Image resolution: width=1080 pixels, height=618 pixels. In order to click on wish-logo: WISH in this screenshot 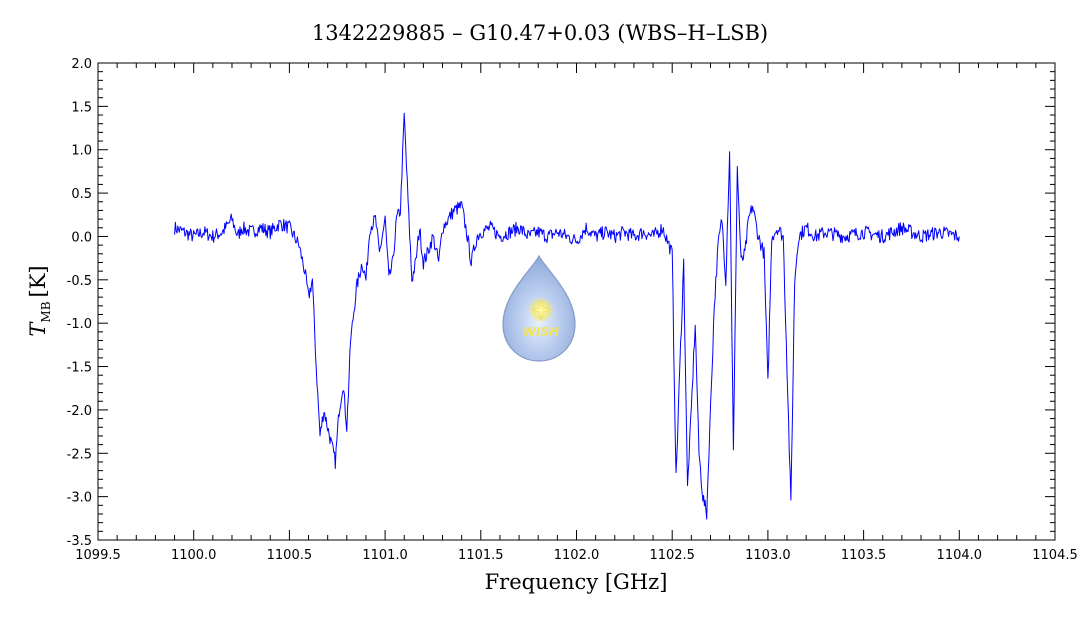, I will do `click(539, 308)`.